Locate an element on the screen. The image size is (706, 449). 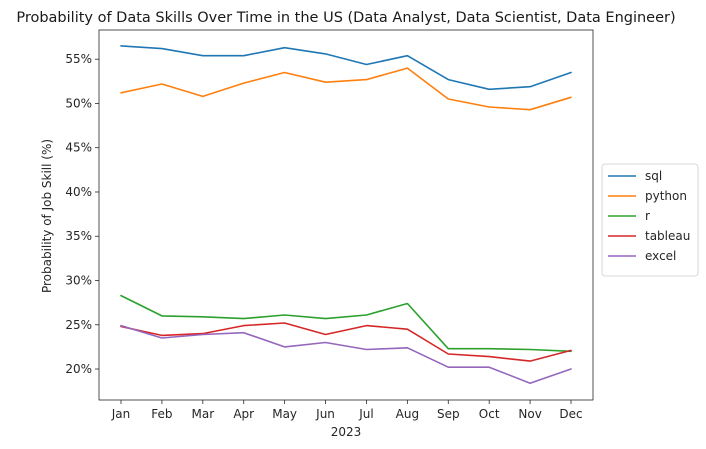
x-tick-label: Dec is located at coordinates (570, 414).